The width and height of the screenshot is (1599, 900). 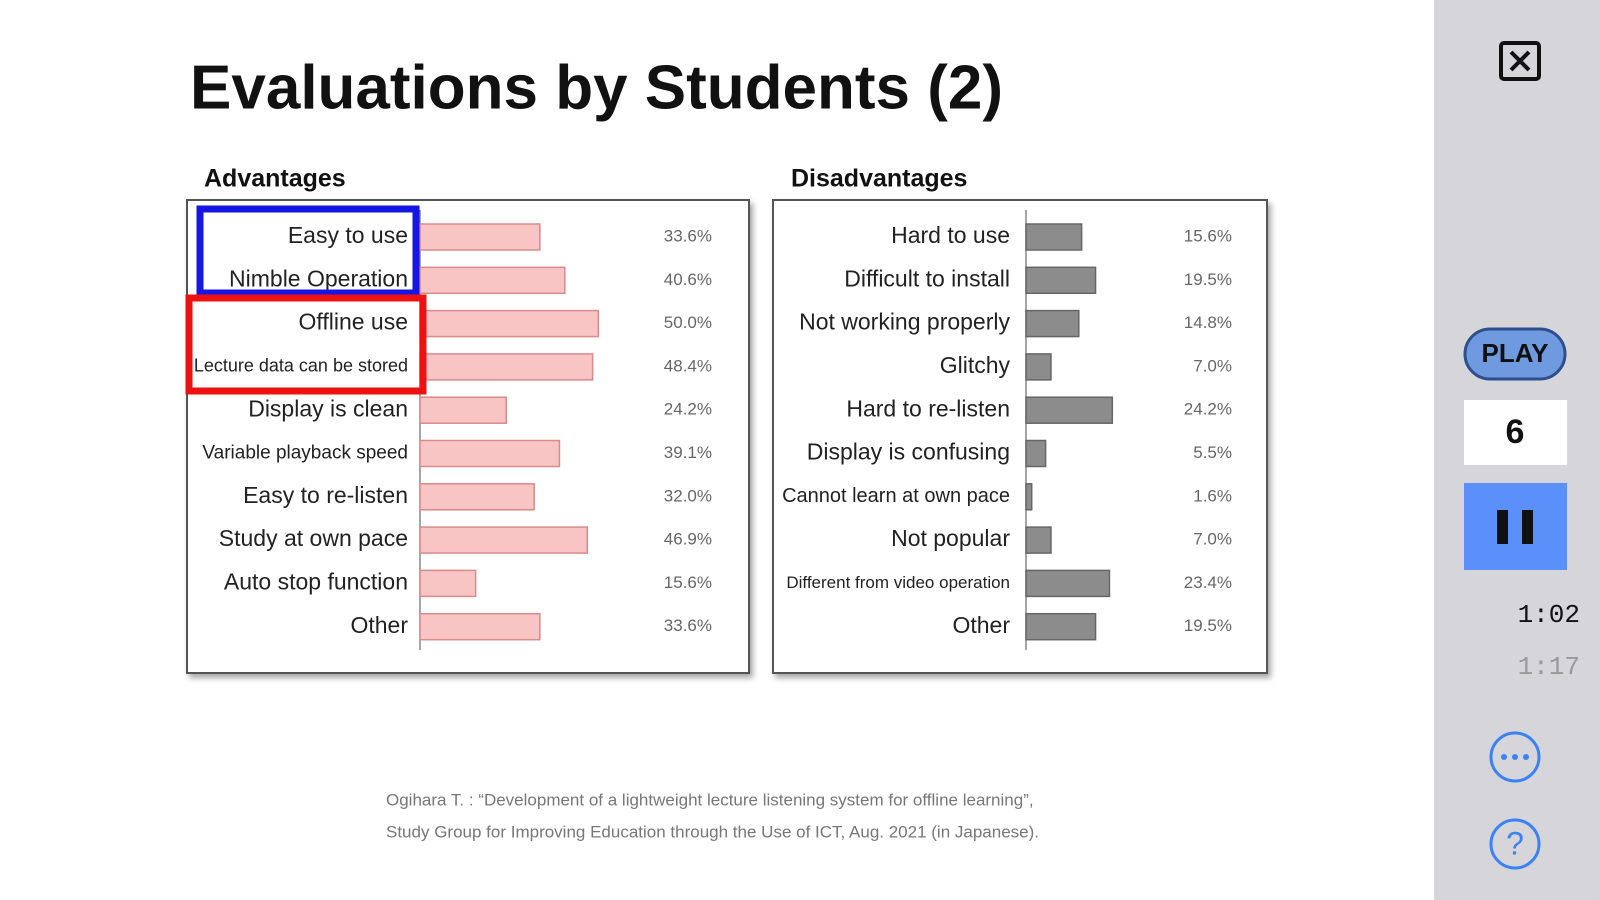 I want to click on value-label: 40.6%, so click(x=688, y=279).